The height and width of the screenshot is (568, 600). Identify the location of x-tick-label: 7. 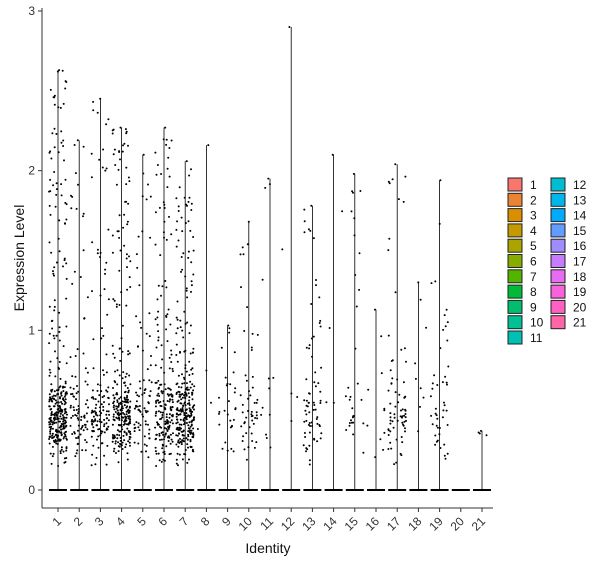
(184, 521).